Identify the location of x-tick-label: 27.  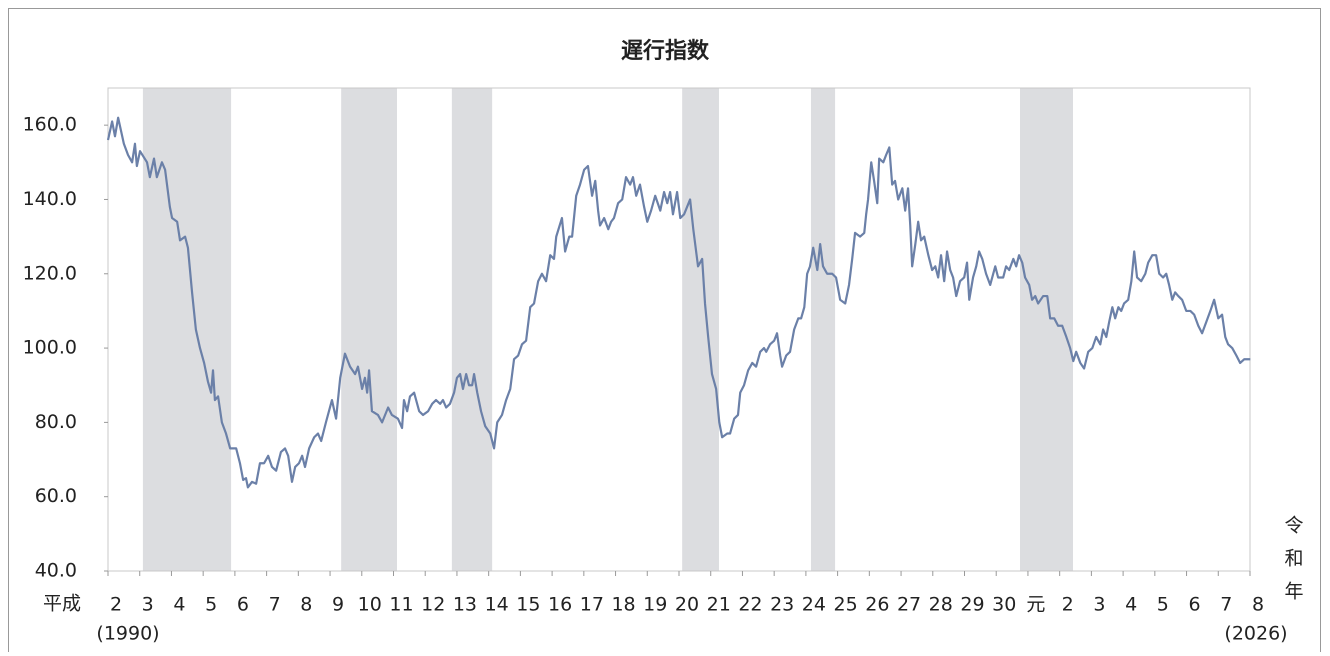
(909, 605).